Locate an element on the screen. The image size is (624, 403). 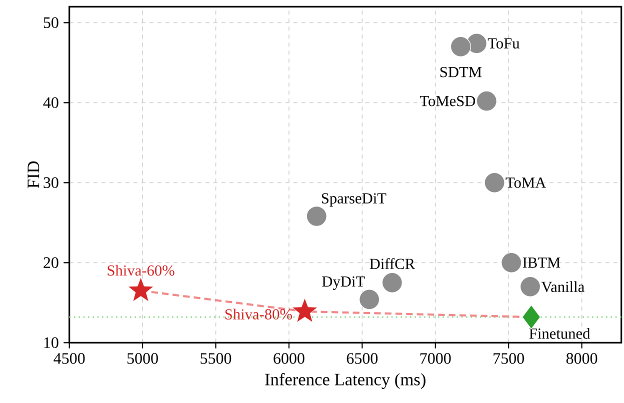
annotation: Shiva-60% is located at coordinates (141, 270).